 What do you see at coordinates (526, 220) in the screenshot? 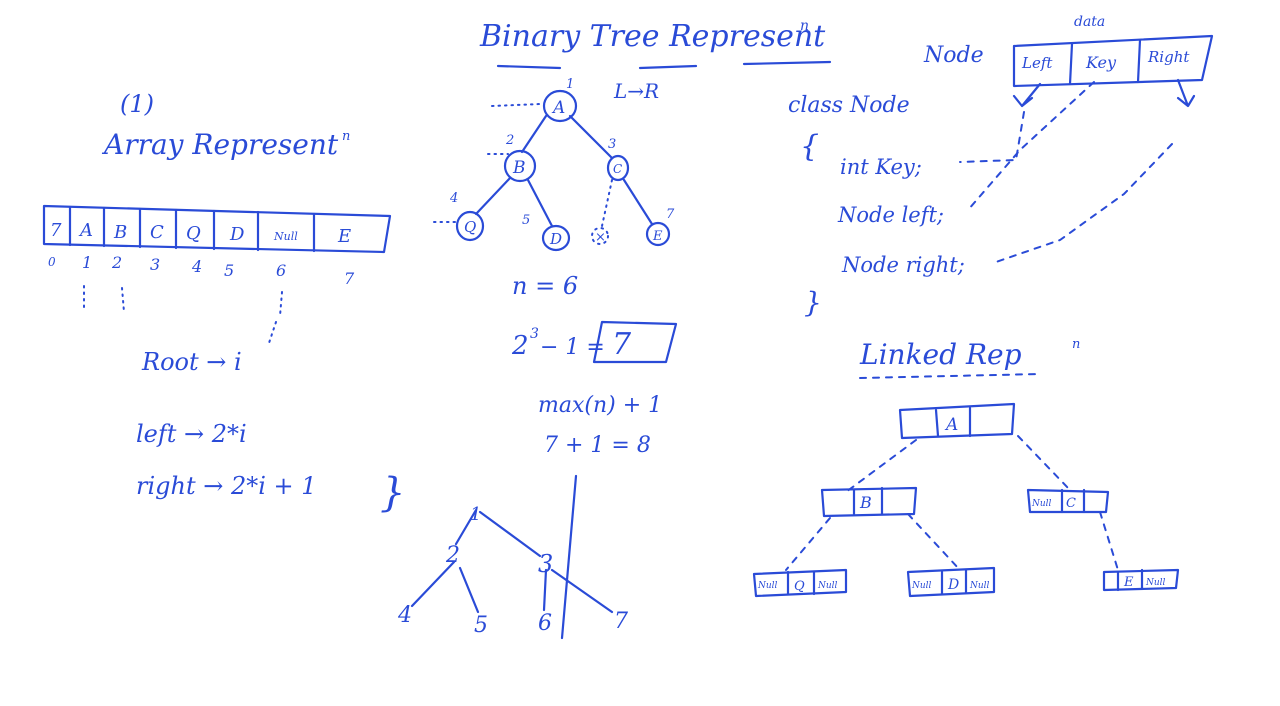
I see `svg-text: 5` at bounding box center [526, 220].